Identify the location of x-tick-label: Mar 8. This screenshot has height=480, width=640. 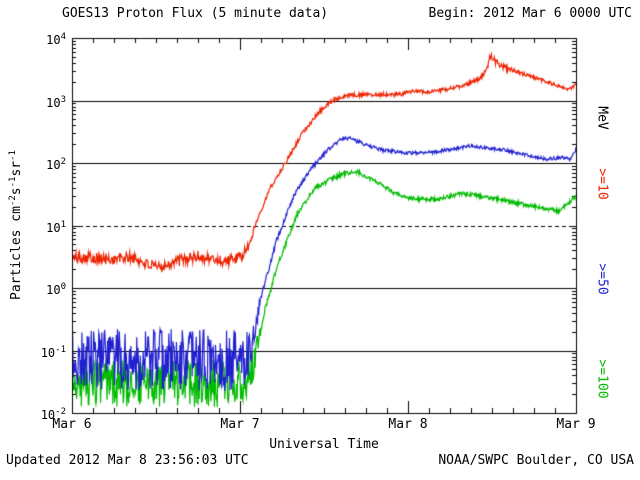
(408, 424).